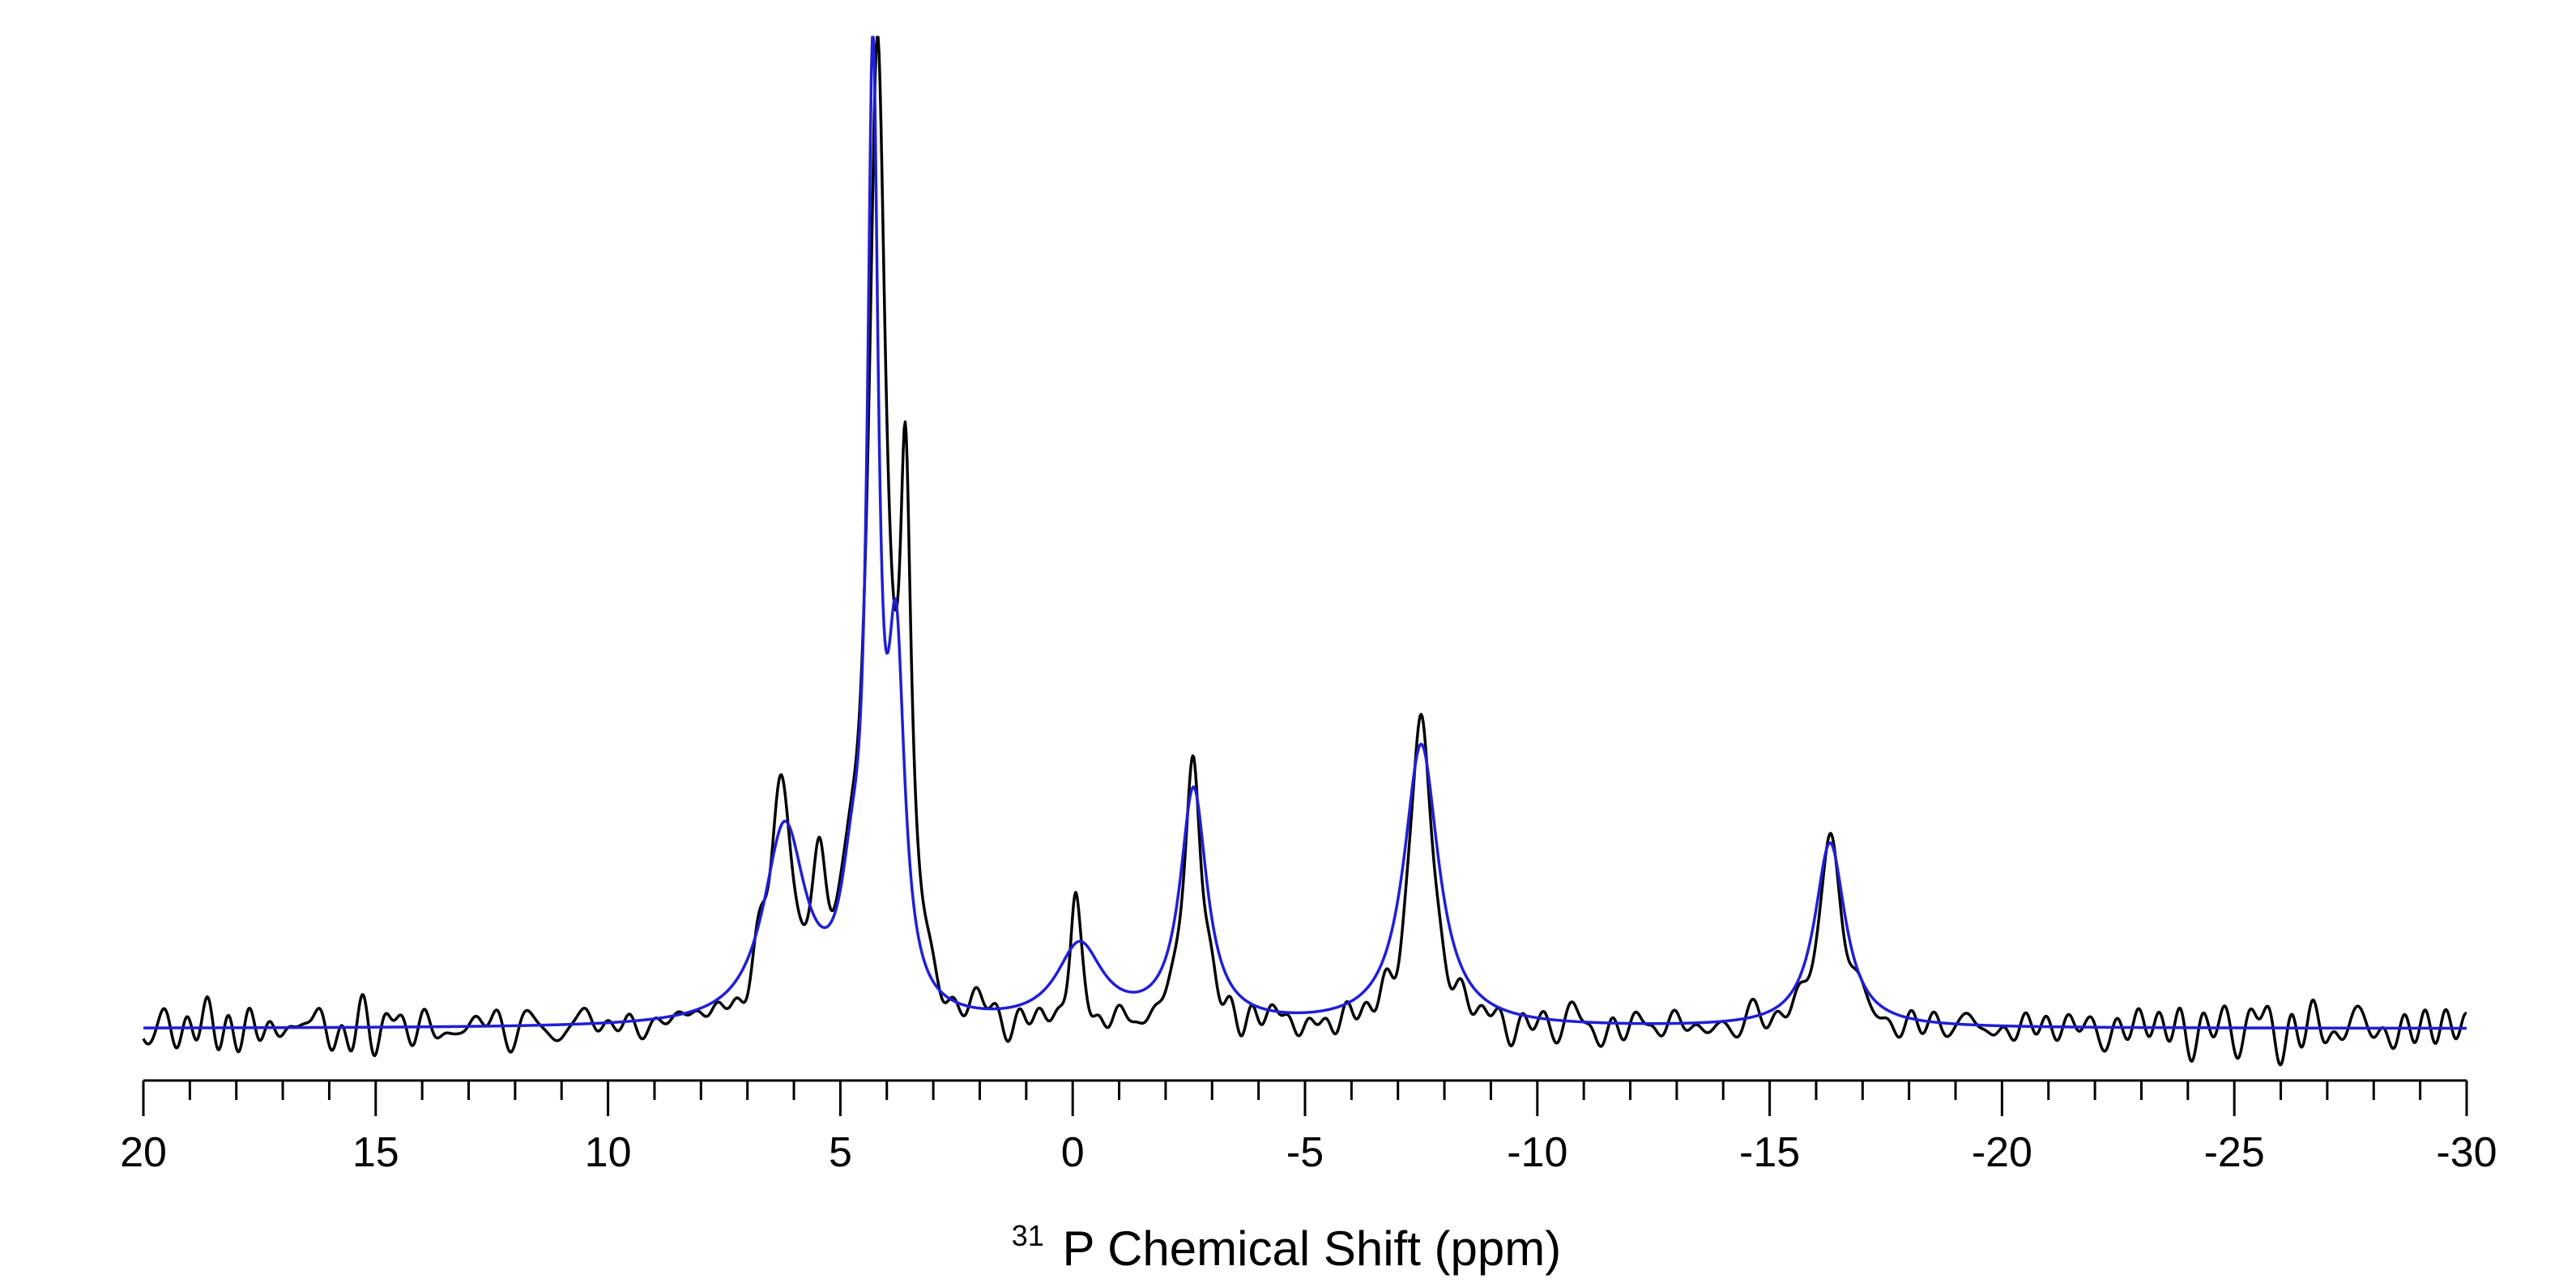  Describe the element at coordinates (609, 1152) in the screenshot. I see `x-tick-label: 10` at that location.